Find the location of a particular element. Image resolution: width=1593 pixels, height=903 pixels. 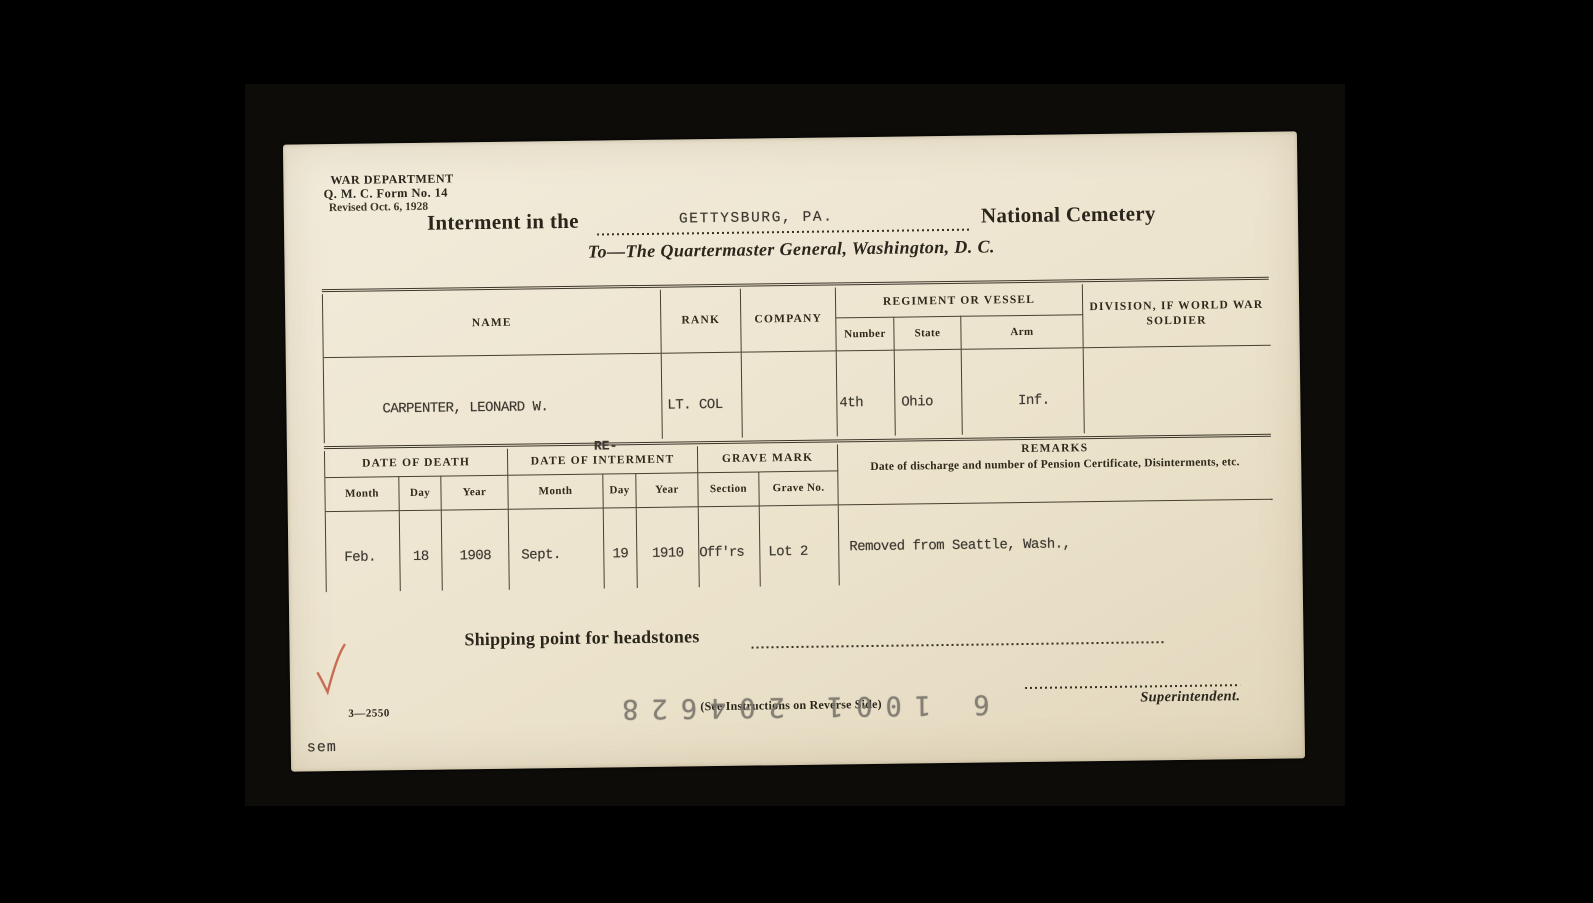

pencil-annotation: sem is located at coordinates (321, 748).